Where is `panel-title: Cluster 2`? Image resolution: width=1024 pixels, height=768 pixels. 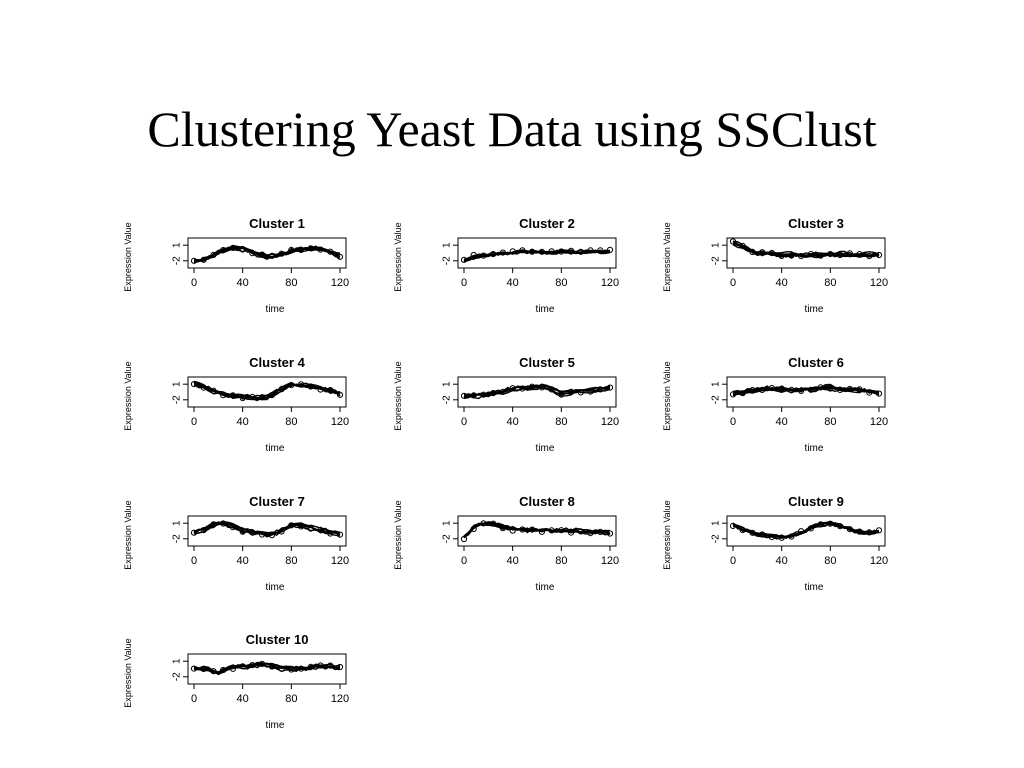
panel-title: Cluster 2 is located at coordinates (547, 223).